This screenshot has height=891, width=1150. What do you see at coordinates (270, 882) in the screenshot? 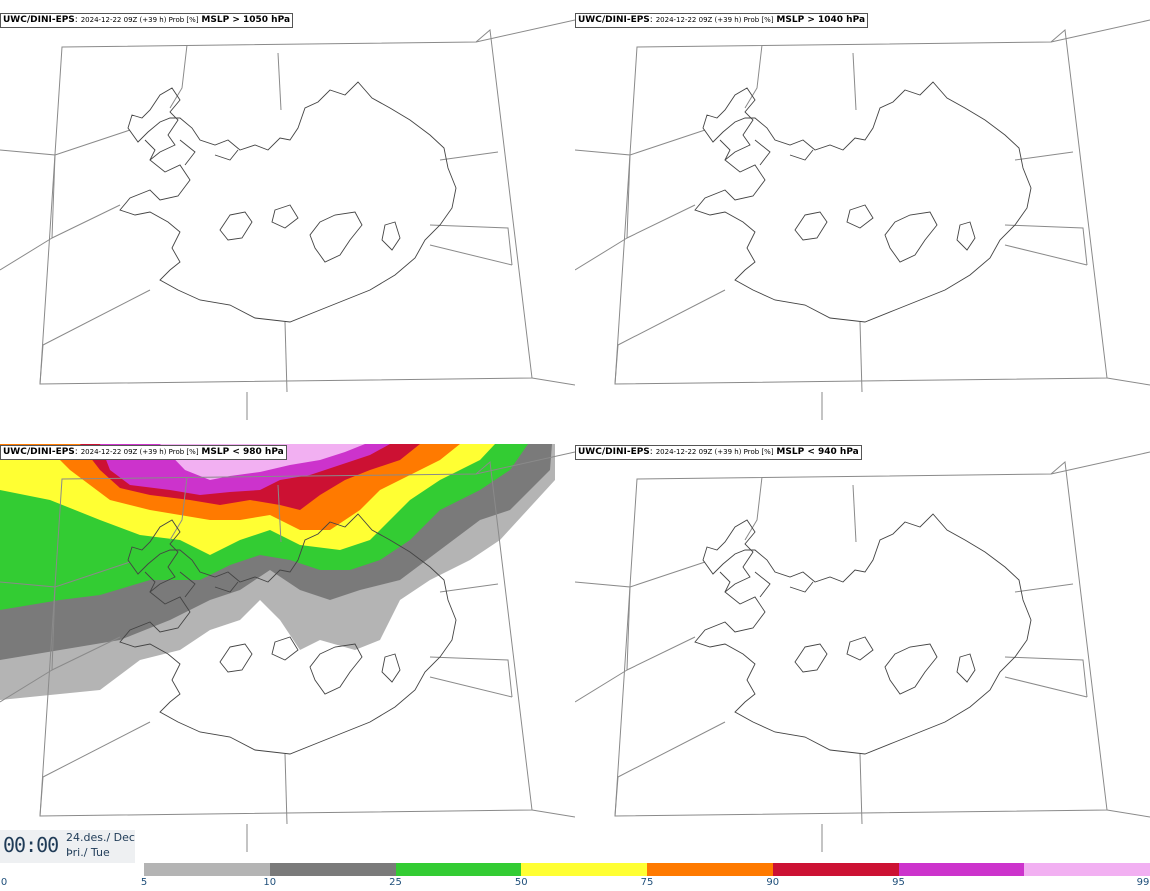
I see `legend-tick-label: 10` at bounding box center [270, 882].